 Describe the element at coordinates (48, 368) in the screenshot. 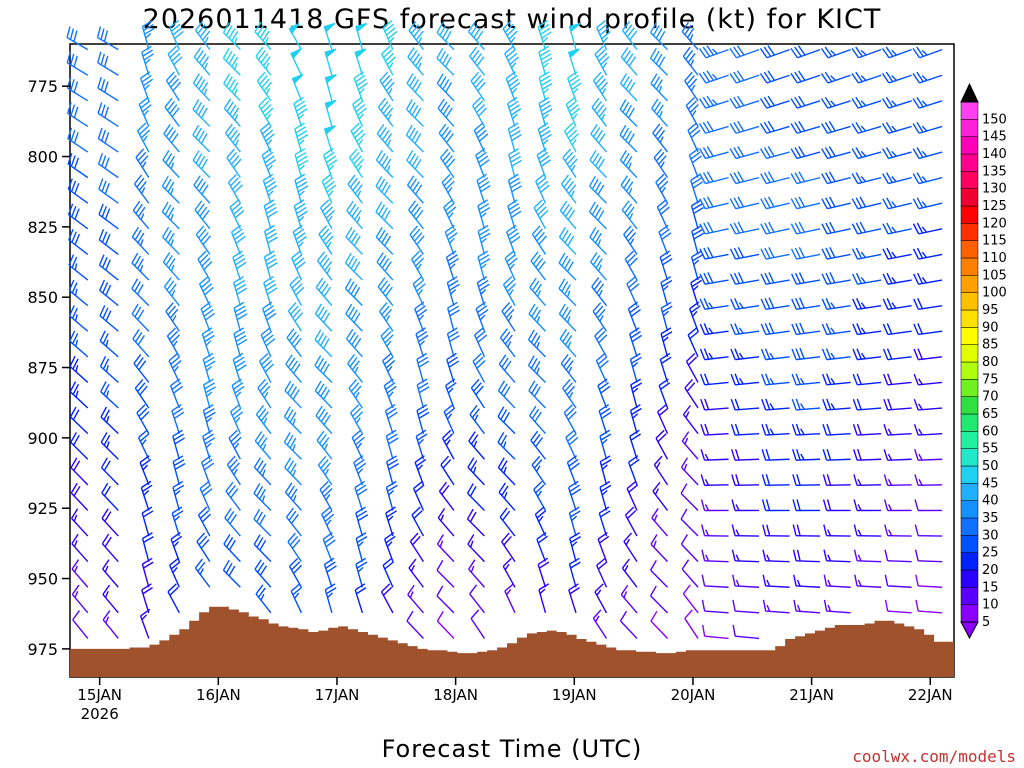

I see `y-axis: 775 800 825 850 875 900 925 950 975` at that location.